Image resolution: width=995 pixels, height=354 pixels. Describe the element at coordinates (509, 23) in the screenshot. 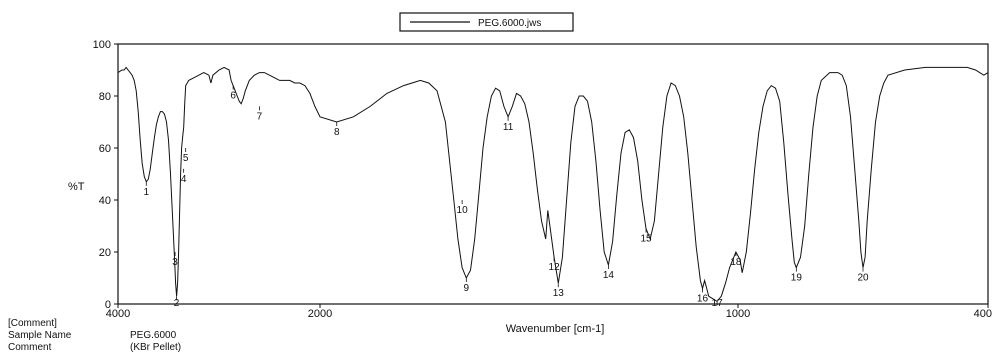

I see `legend-label: PEG.6000.jws` at that location.